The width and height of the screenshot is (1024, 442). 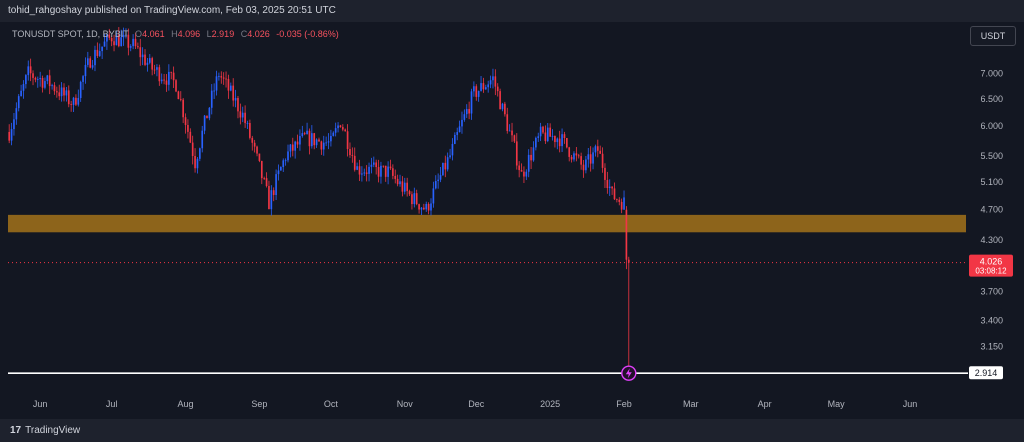 I want to click on footer-bar: 17 TradingView, so click(x=512, y=430).